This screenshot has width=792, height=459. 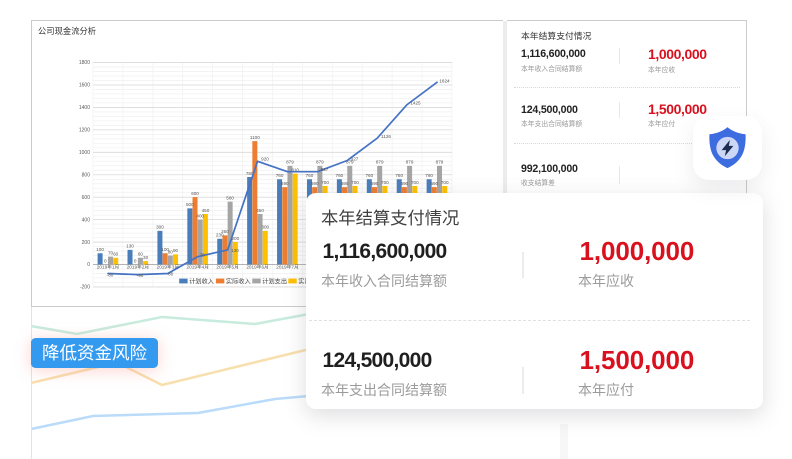 I want to click on svg-text: 927, so click(x=355, y=159).